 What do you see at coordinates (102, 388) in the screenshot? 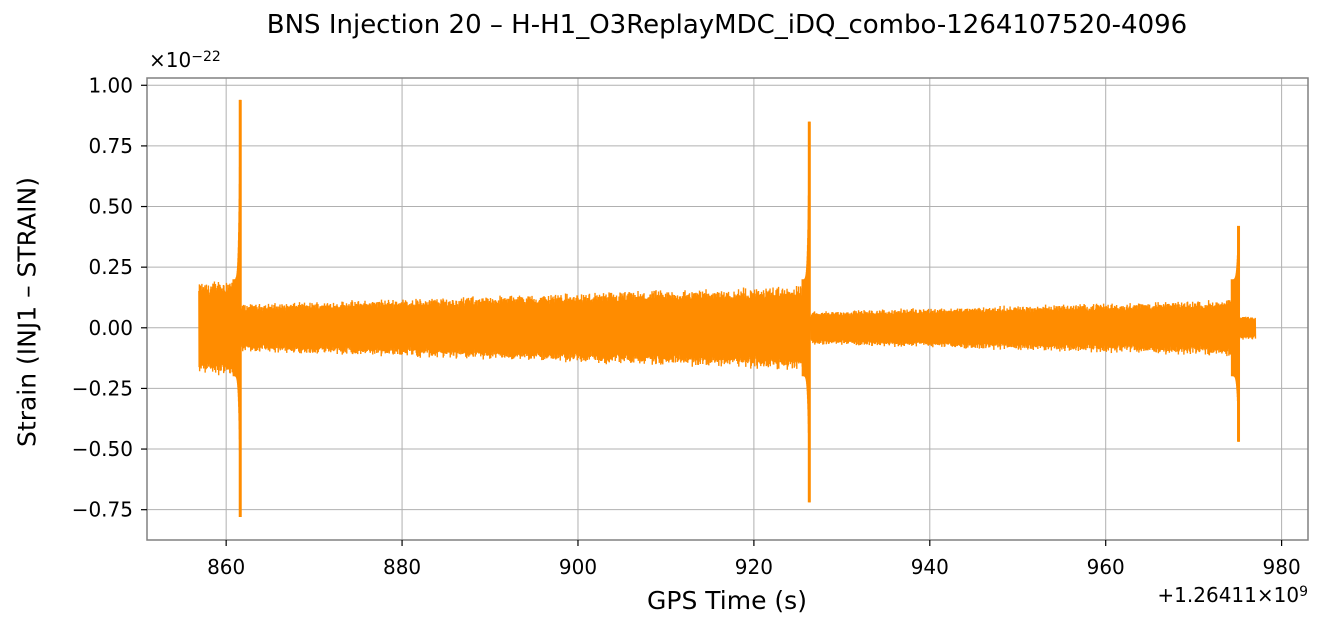
I see `y-tick-label: −0.25` at bounding box center [102, 388].